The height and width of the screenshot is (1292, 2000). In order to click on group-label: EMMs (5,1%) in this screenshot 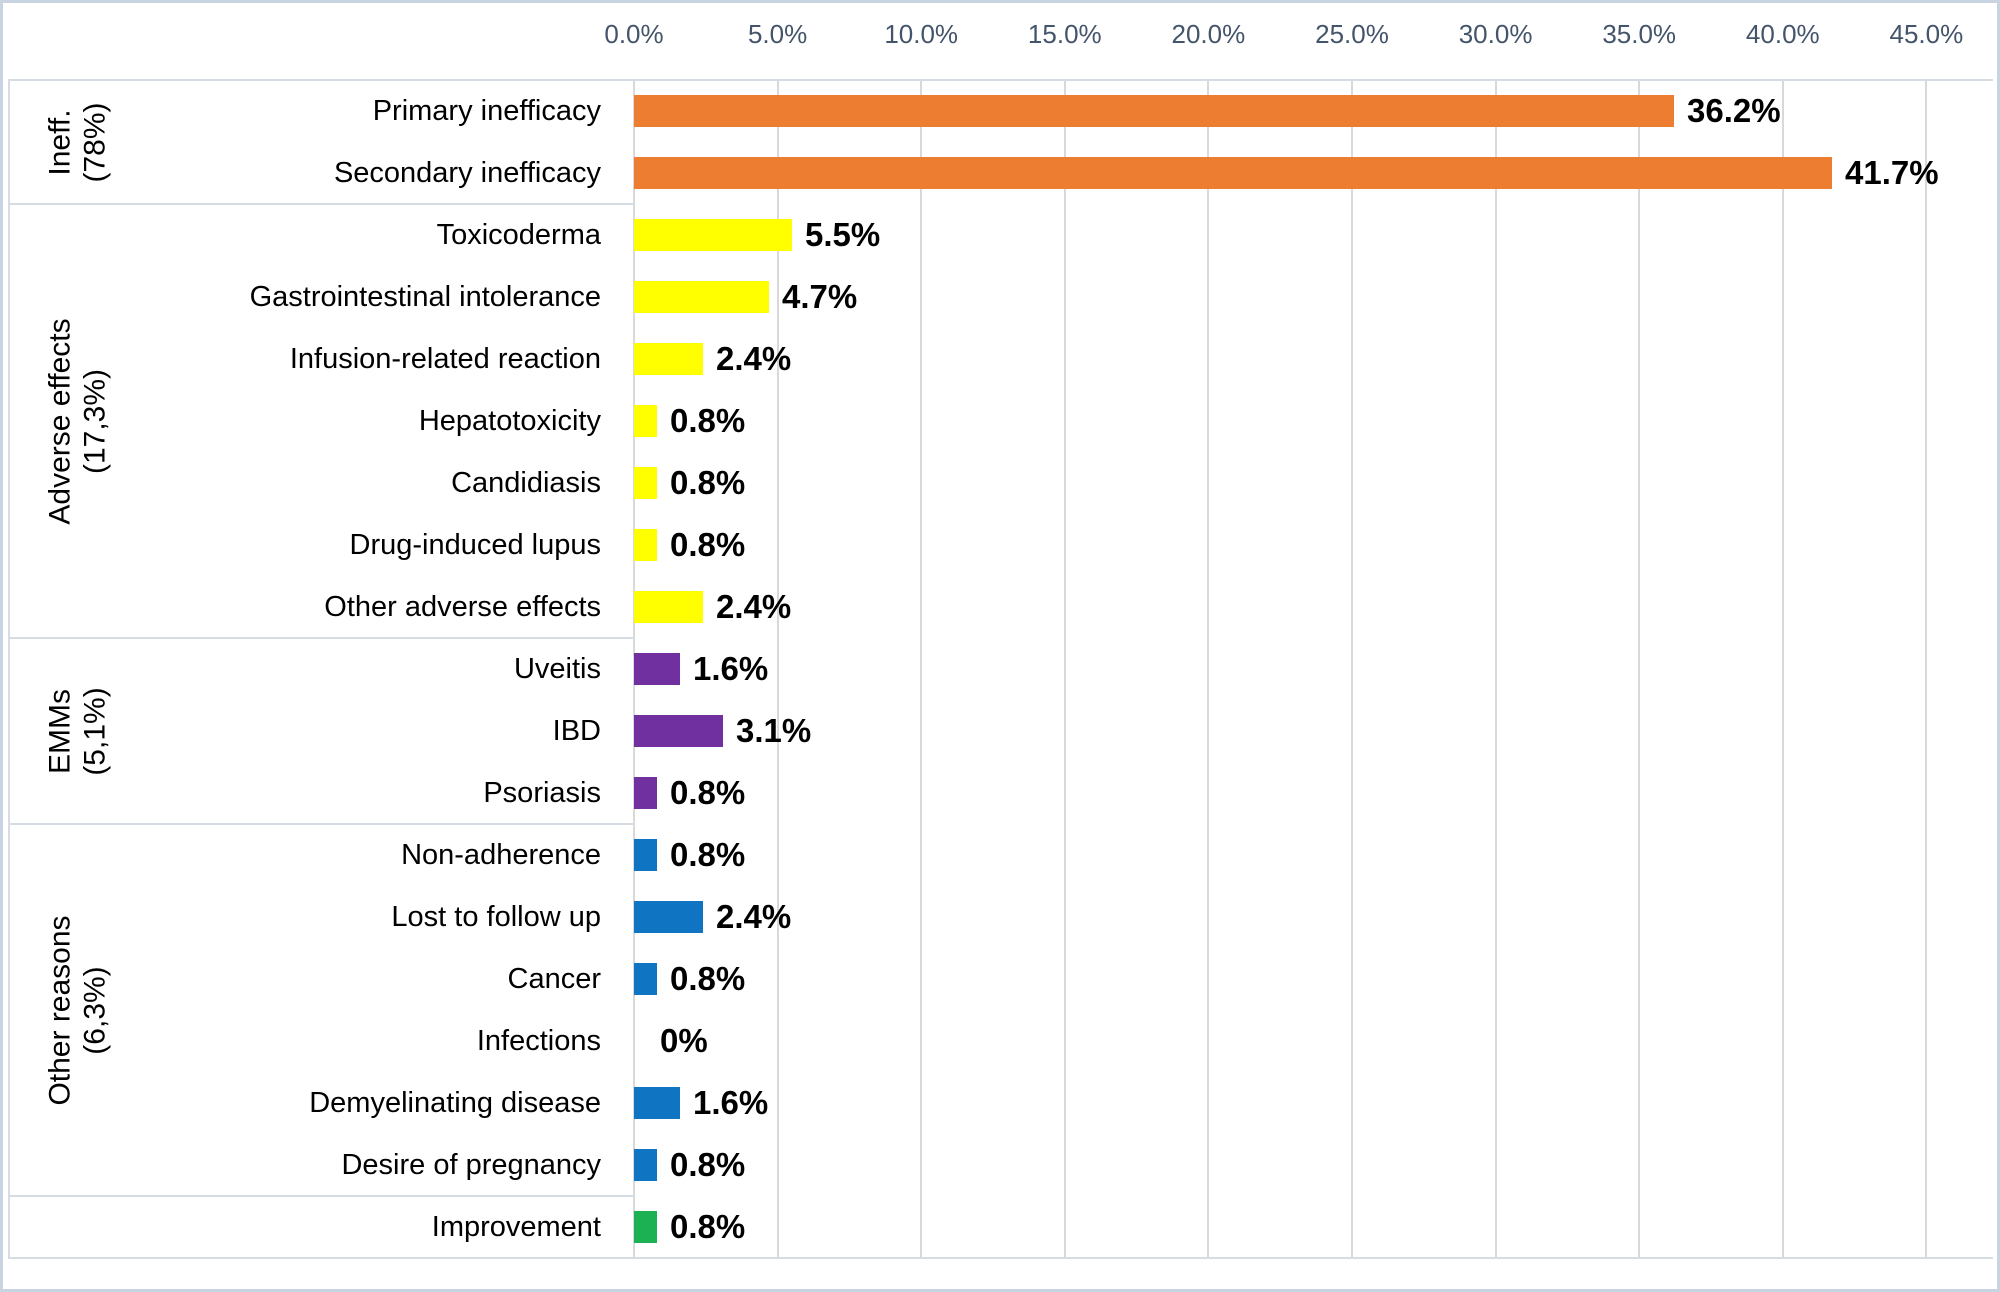, I will do `click(78, 731)`.